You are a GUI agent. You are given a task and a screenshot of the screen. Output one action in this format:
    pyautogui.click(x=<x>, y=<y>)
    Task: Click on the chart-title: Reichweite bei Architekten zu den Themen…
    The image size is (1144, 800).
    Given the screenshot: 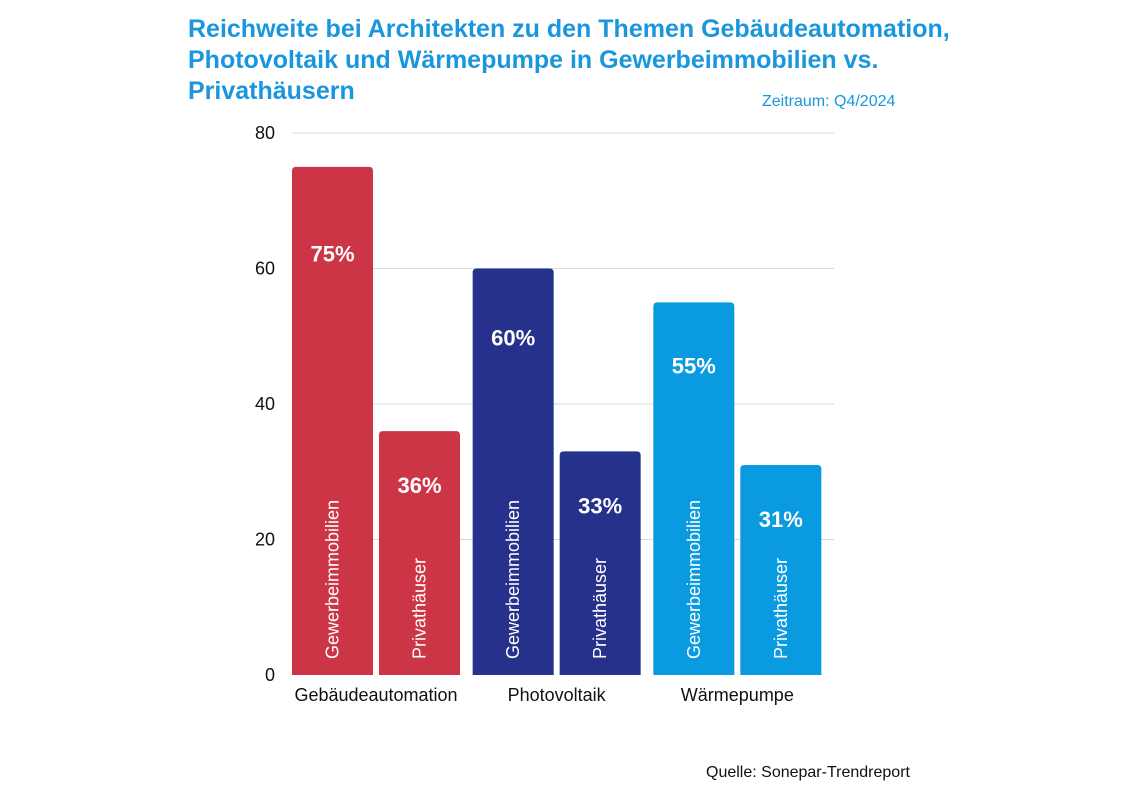 What is the action you would take?
    pyautogui.click(x=588, y=60)
    